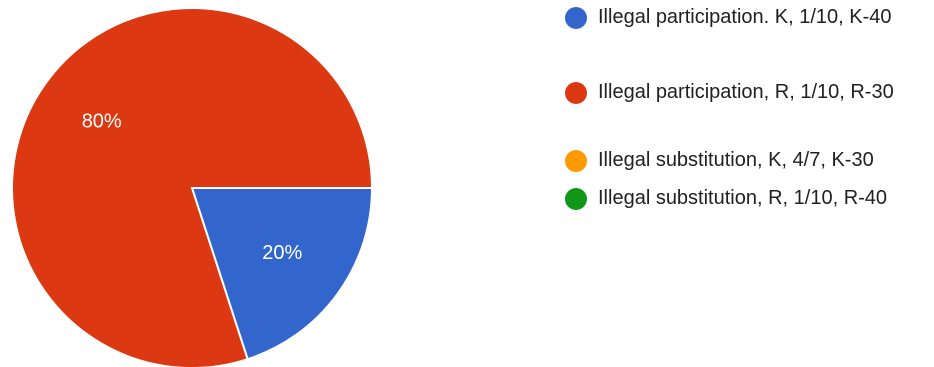 This screenshot has width=934, height=367. Describe the element at coordinates (745, 17) in the screenshot. I see `legend-label: Illegal participation. K, 1/10, K-40` at that location.